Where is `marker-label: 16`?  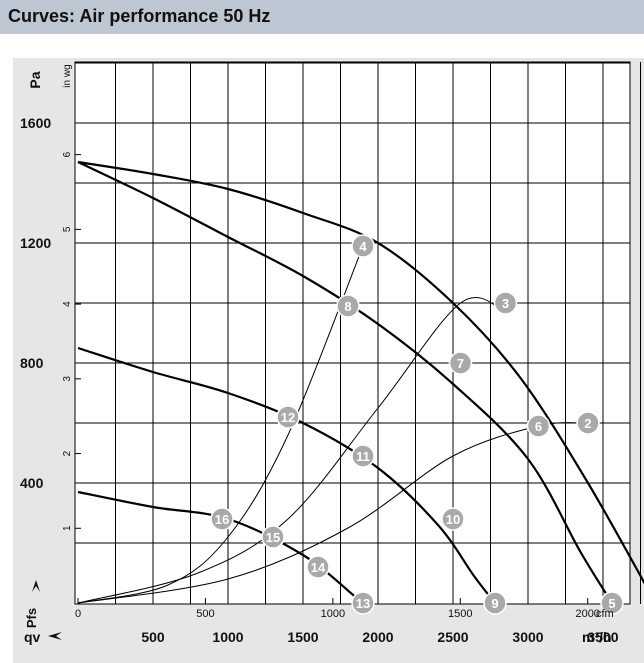
marker-label: 16 is located at coordinates (222, 519).